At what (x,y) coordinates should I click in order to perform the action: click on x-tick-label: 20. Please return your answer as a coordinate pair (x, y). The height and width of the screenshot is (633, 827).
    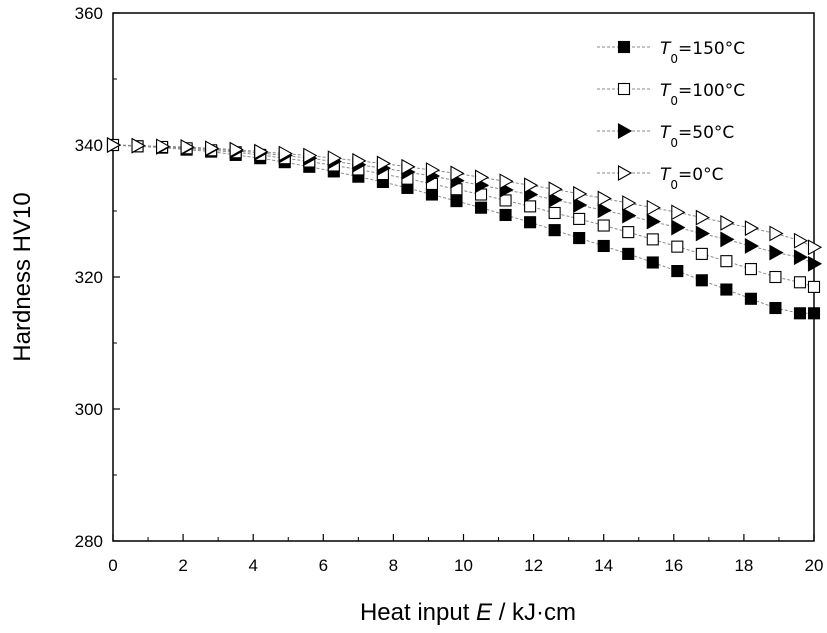
    Looking at the image, I should click on (814, 565).